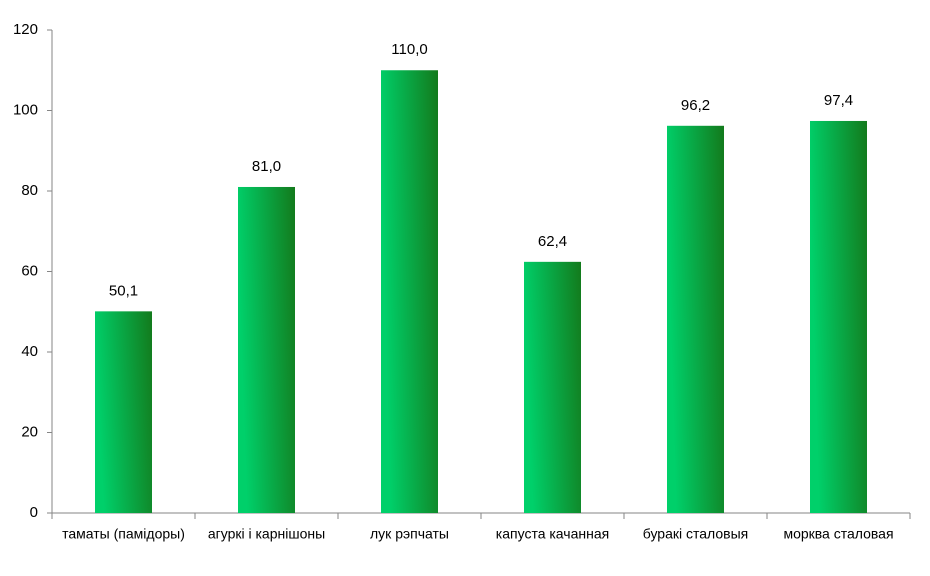 This screenshot has height=576, width=930. What do you see at coordinates (29, 351) in the screenshot?
I see `y-tick-label: 40` at bounding box center [29, 351].